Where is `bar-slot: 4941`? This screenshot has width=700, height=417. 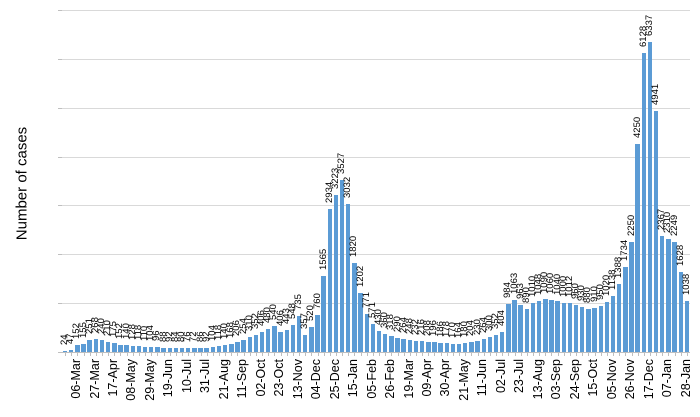 bar-slot: 4941 is located at coordinates (655, 181).